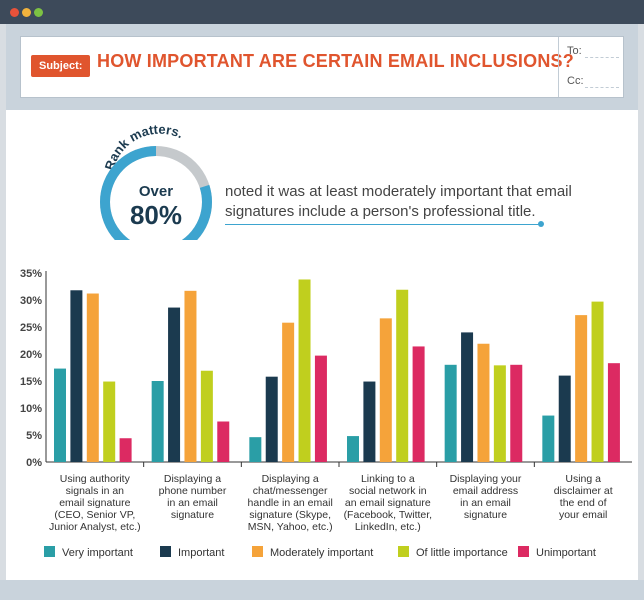 Image resolution: width=644 pixels, height=600 pixels. What do you see at coordinates (31, 301) in the screenshot?
I see `y-tick-label: 30%` at bounding box center [31, 301].